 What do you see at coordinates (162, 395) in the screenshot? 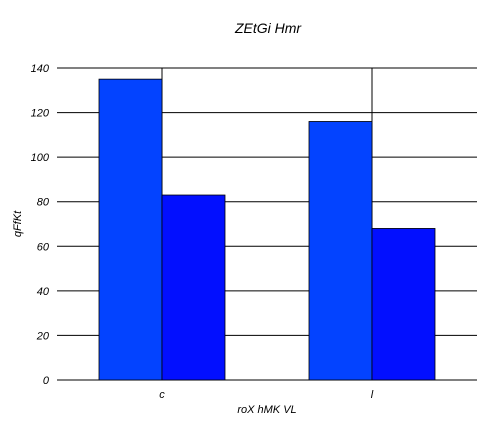
I see `x-tick-label: c` at bounding box center [162, 395].